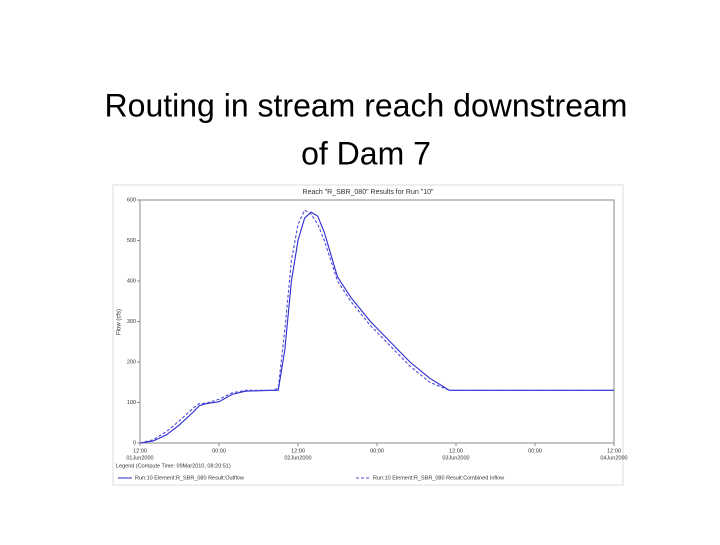 This screenshot has width=720, height=545. I want to click on y-axis-label: Flow (cfs), so click(120, 322).